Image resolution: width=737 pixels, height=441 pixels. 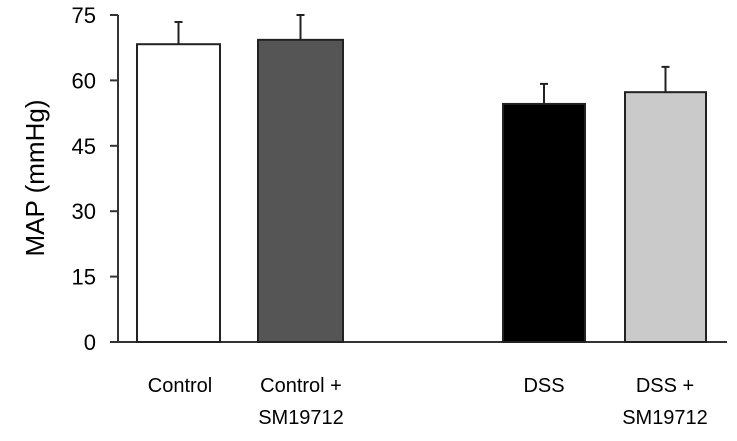 I want to click on x-category-label: Control + SM19712, so click(x=301, y=402).